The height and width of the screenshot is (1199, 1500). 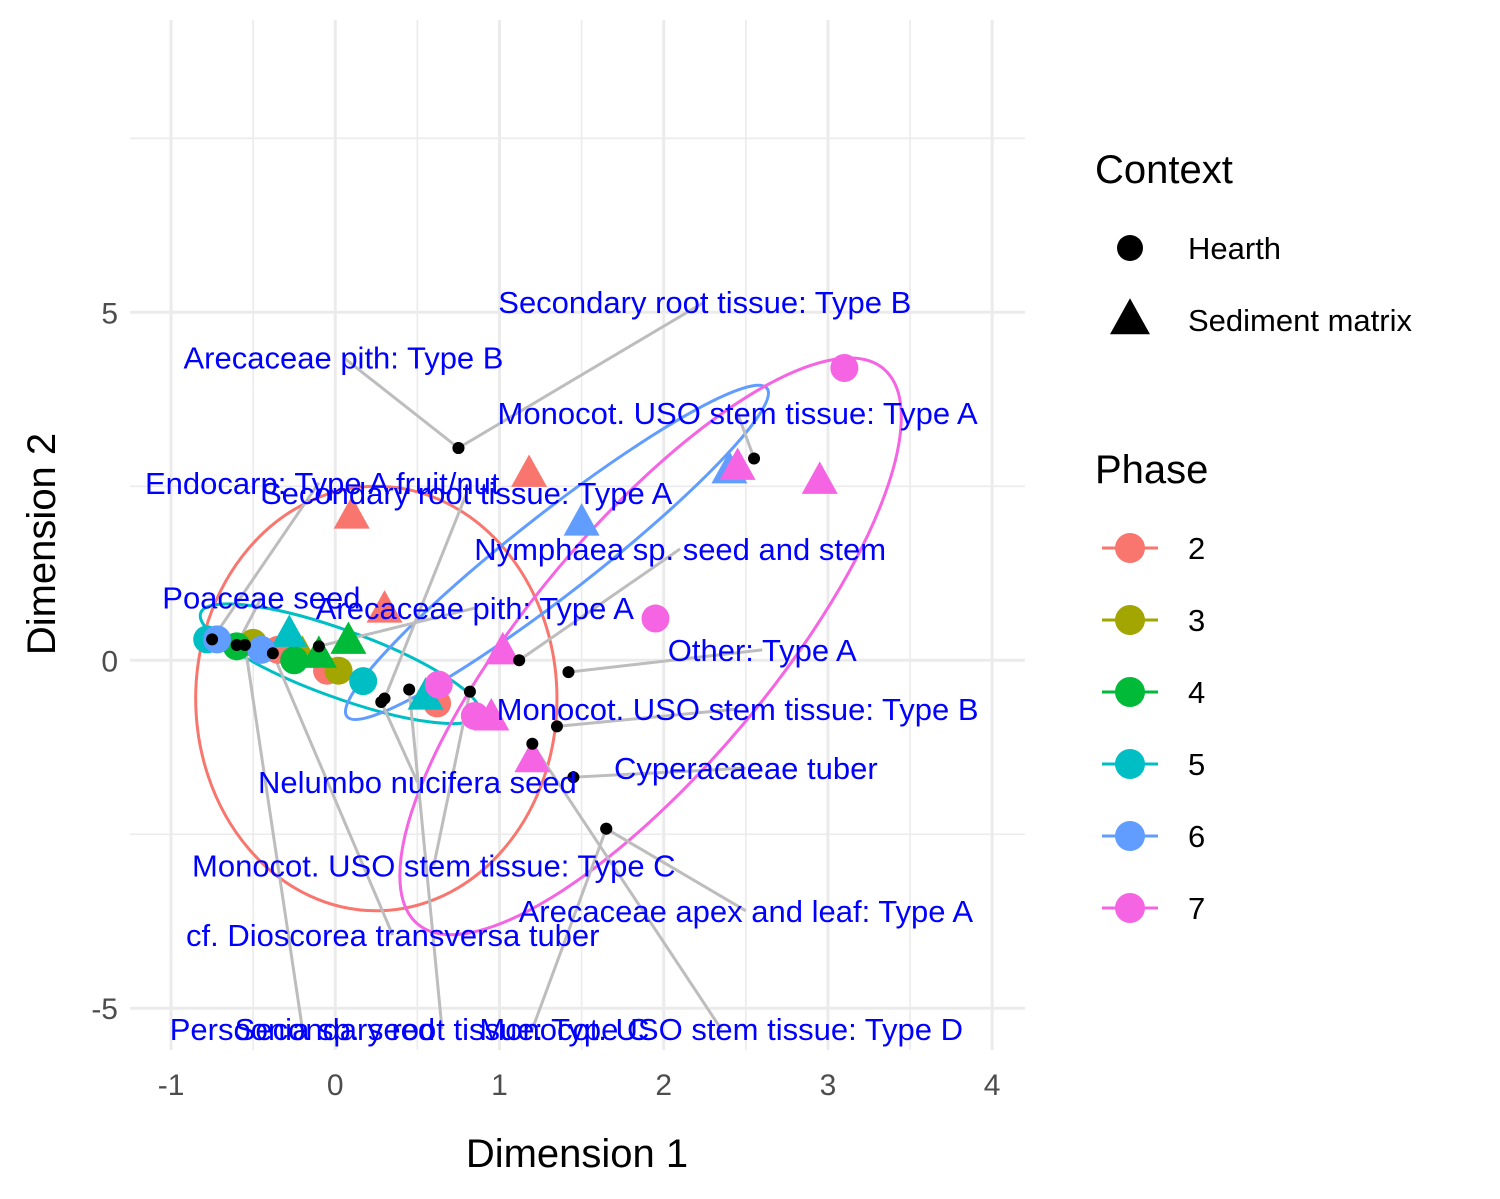 I want to click on point-label: Arecaceae apex and leaf: Type A, so click(x=746, y=911).